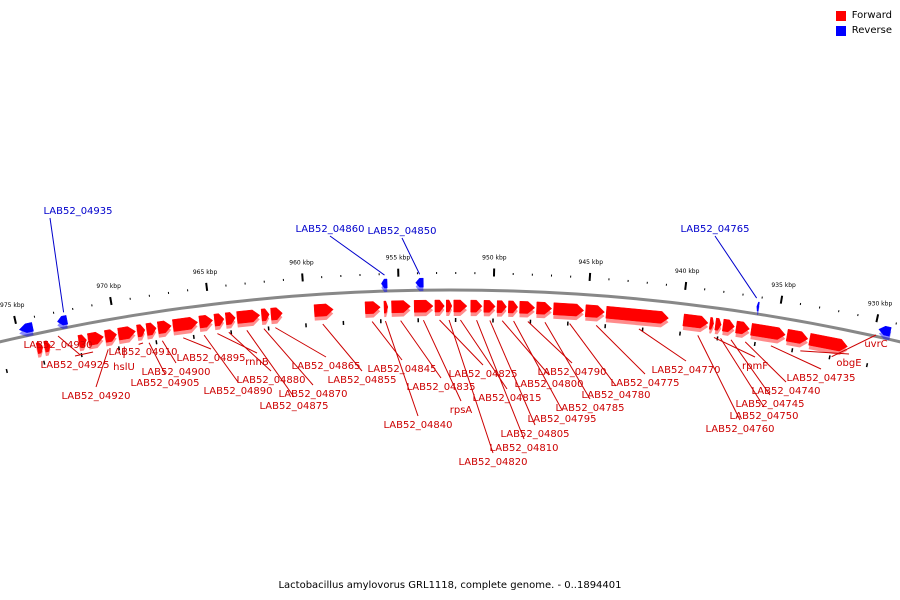 The height and width of the screenshot is (600, 900). What do you see at coordinates (591, 262) in the screenshot?
I see `tick-label: 945 kbp` at bounding box center [591, 262].